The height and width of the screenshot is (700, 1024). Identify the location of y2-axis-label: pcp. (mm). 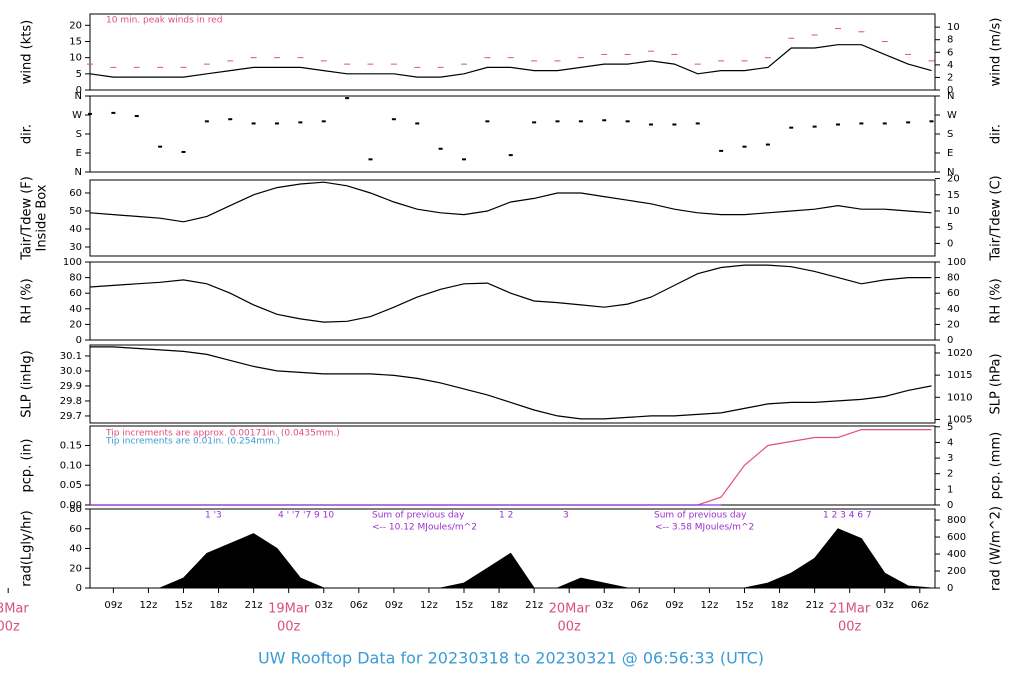
(996, 465).